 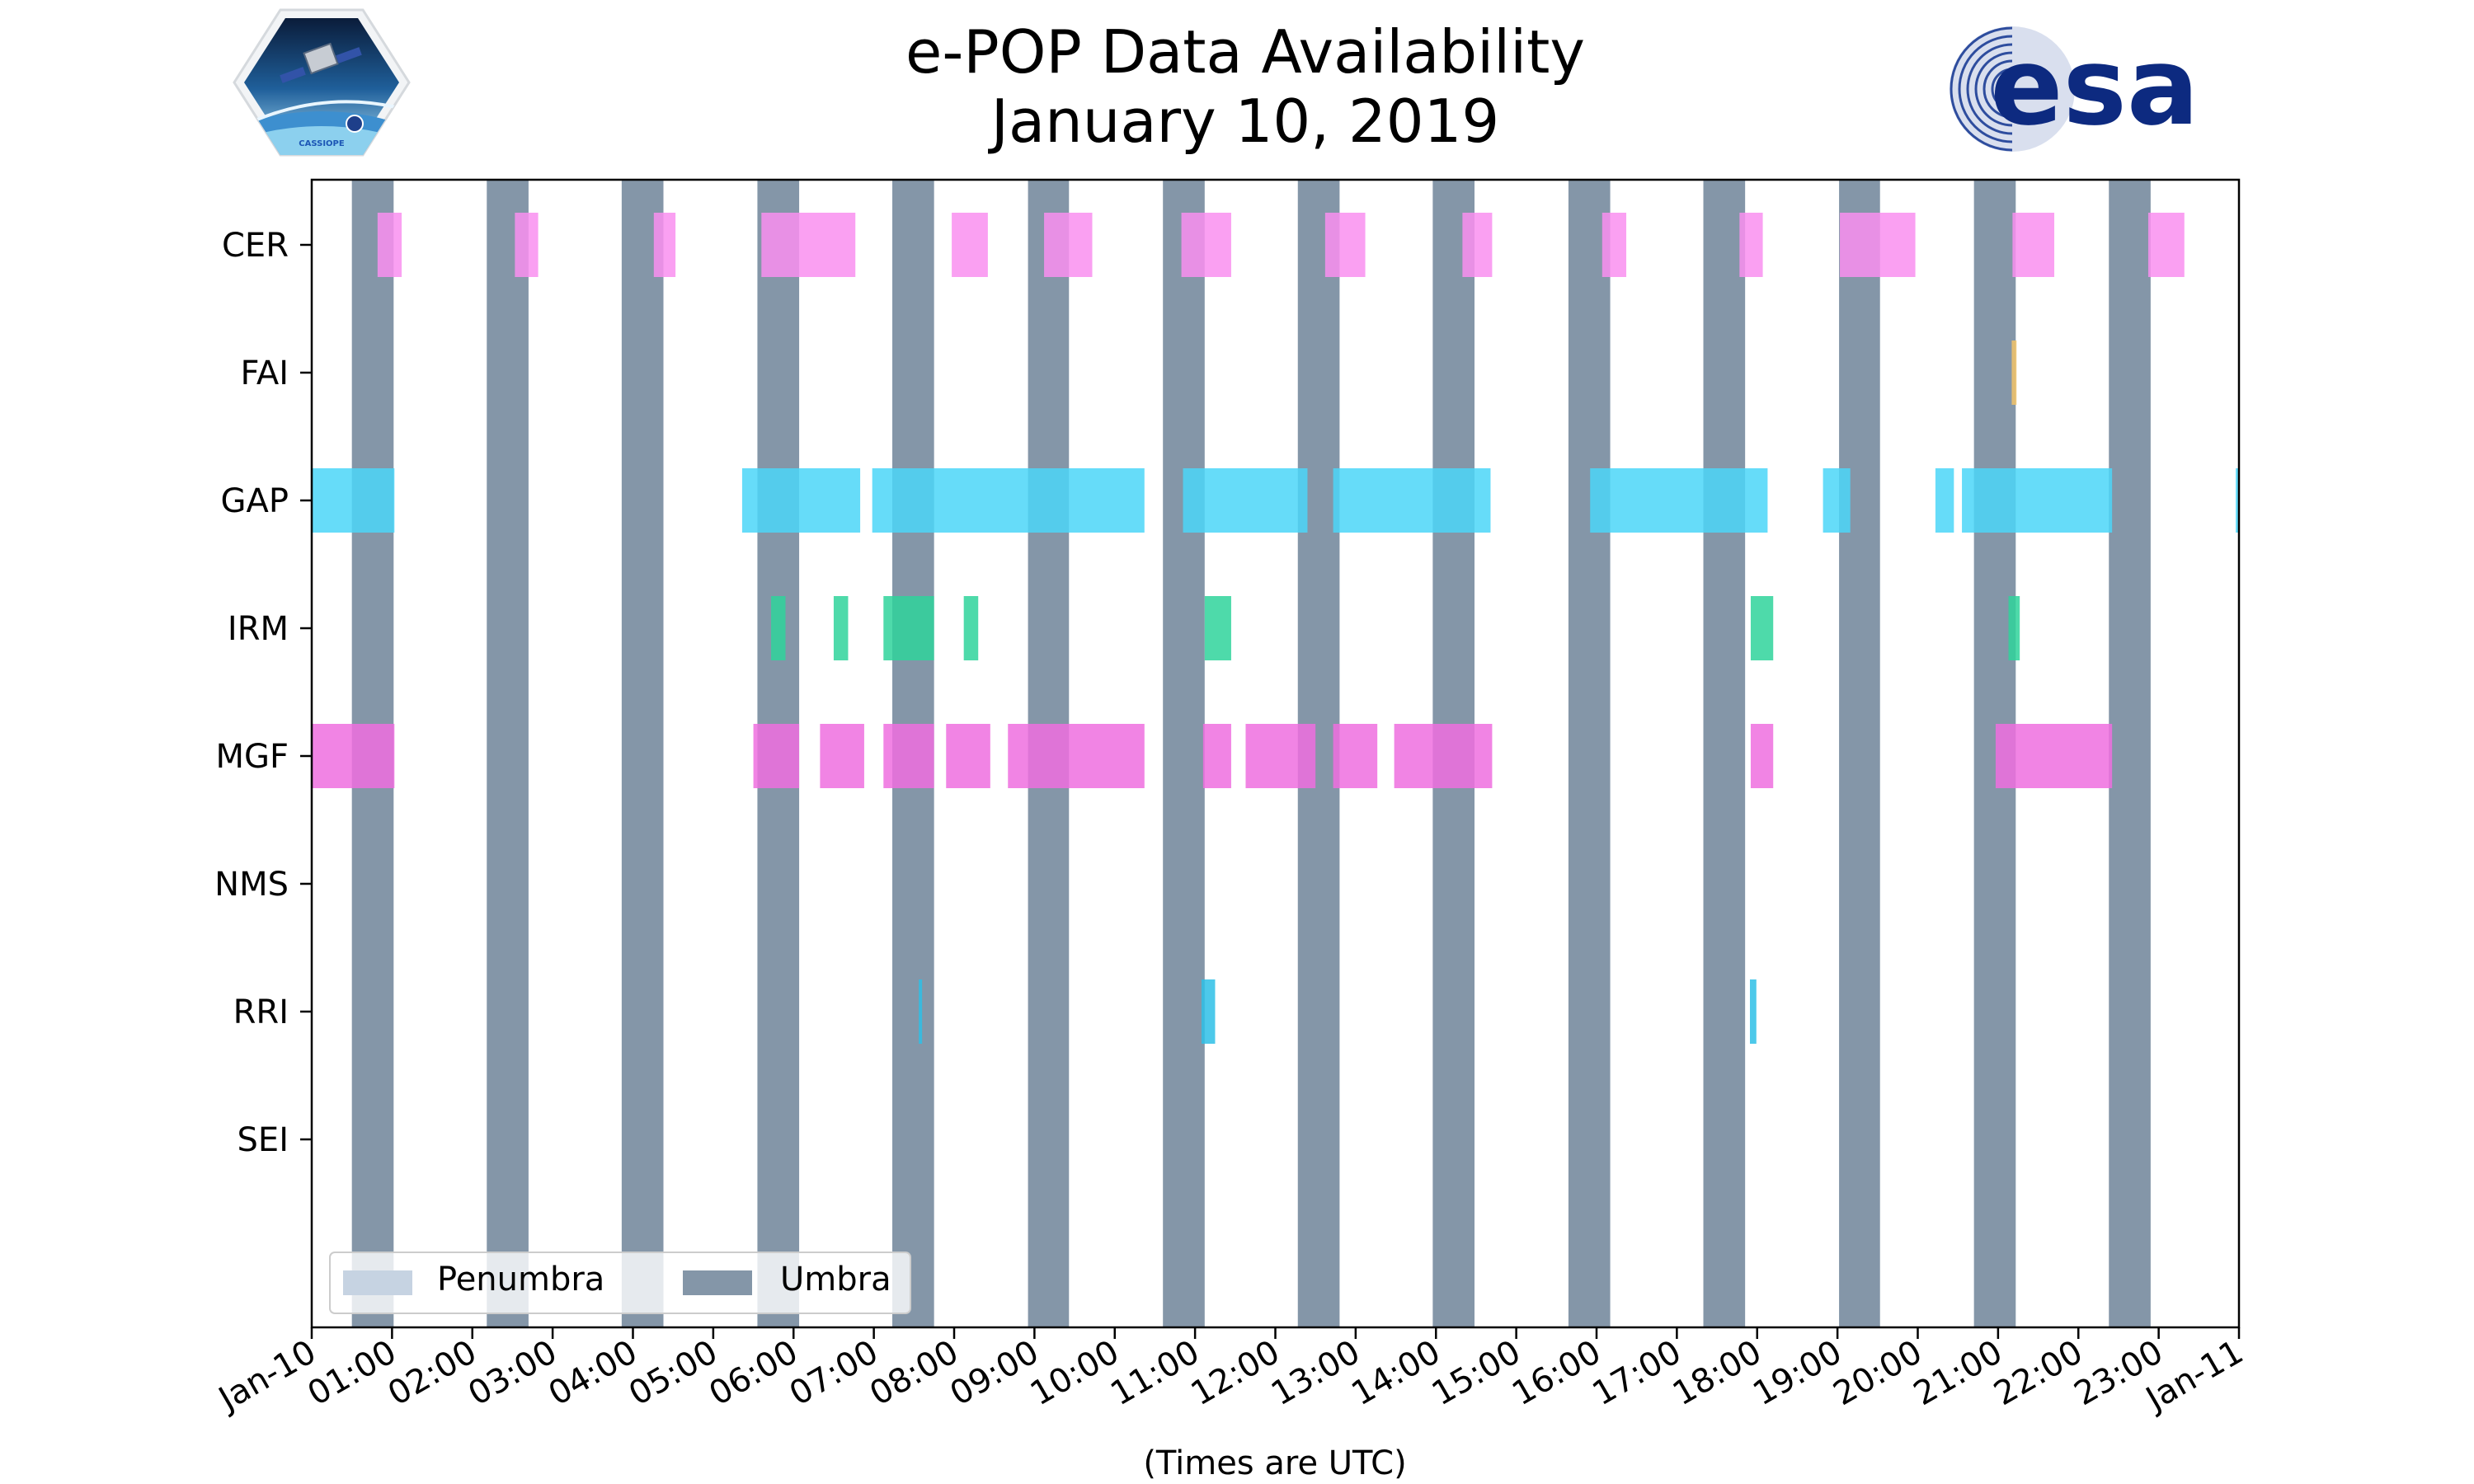 What do you see at coordinates (1274, 1463) in the screenshot?
I see `x-axis-label: (Times are UTC)` at bounding box center [1274, 1463].